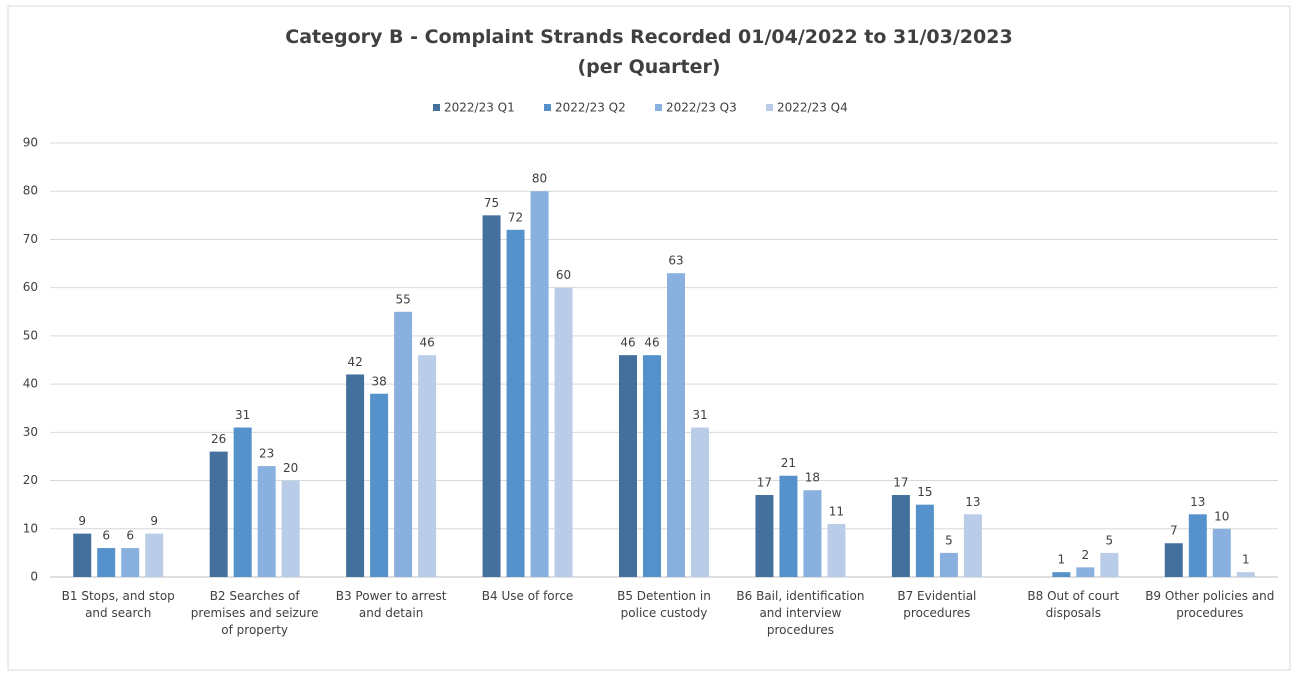  I want to click on data-label: 20, so click(290, 468).